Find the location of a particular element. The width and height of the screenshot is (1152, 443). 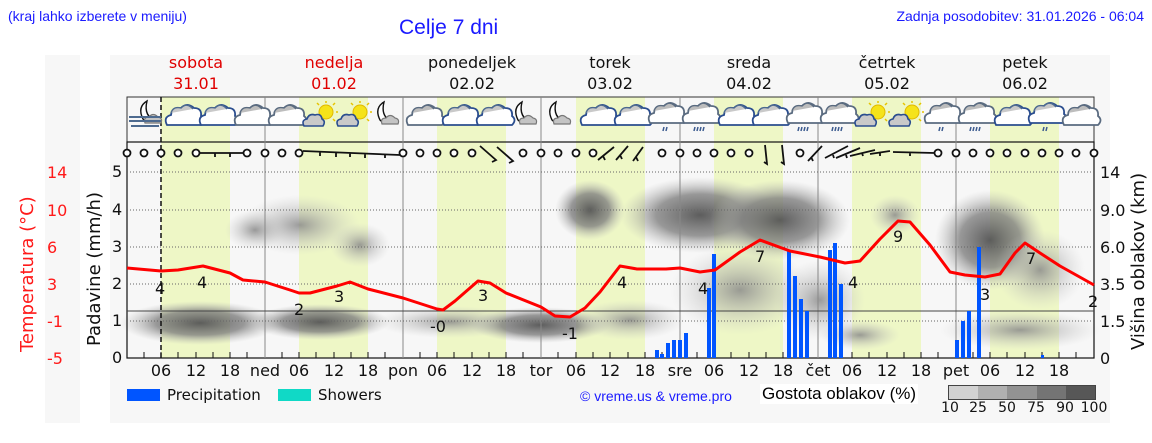

temperature-axis-panel is located at coordinates (62, 239).